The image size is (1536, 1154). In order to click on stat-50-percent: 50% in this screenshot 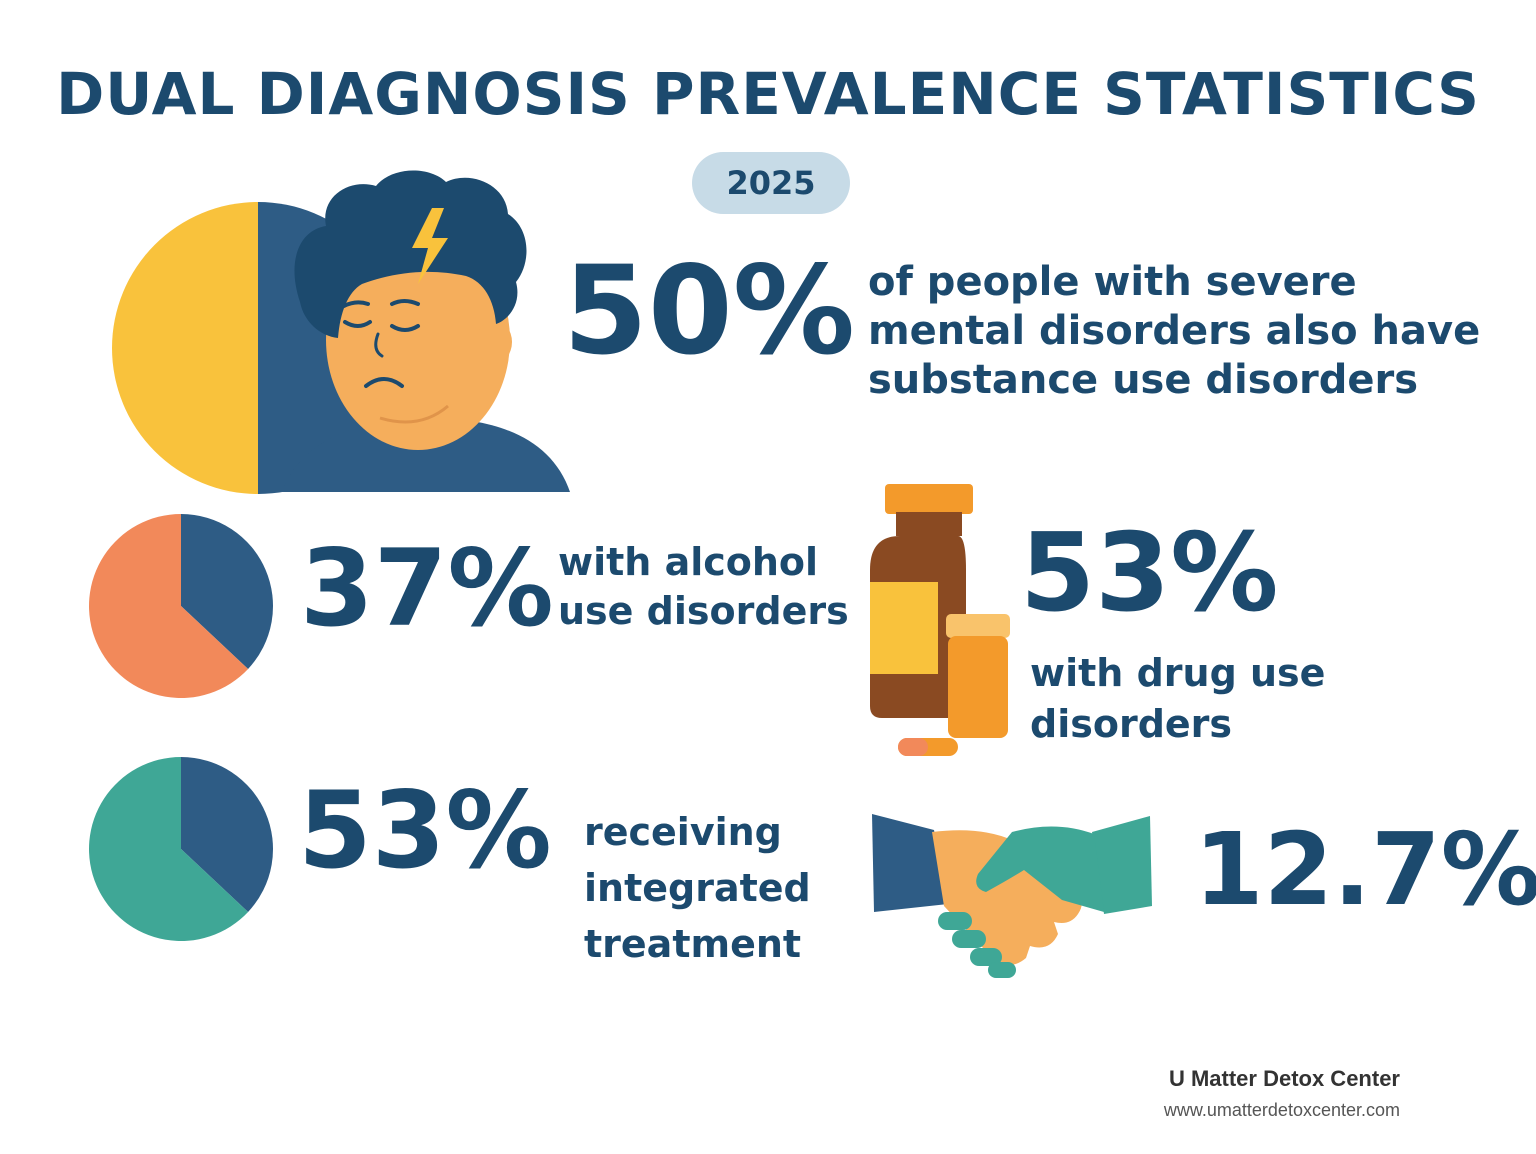, I will do `click(709, 311)`.